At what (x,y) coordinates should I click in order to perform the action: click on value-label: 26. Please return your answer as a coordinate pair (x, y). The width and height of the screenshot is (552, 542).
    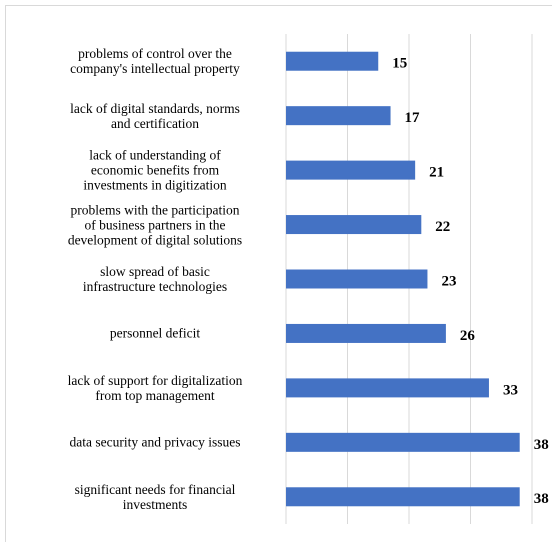
    Looking at the image, I should click on (468, 336).